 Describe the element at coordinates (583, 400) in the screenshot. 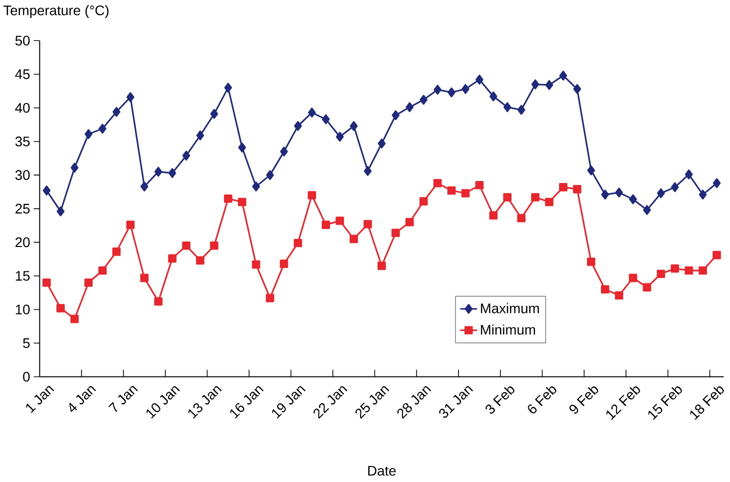

I see `x-tick-label: 9 Feb` at that location.